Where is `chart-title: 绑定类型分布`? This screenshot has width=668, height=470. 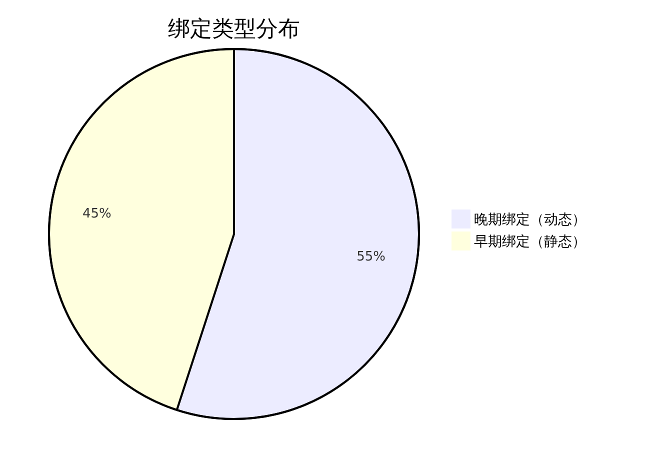
chart-title: 绑定类型分布 is located at coordinates (234, 29).